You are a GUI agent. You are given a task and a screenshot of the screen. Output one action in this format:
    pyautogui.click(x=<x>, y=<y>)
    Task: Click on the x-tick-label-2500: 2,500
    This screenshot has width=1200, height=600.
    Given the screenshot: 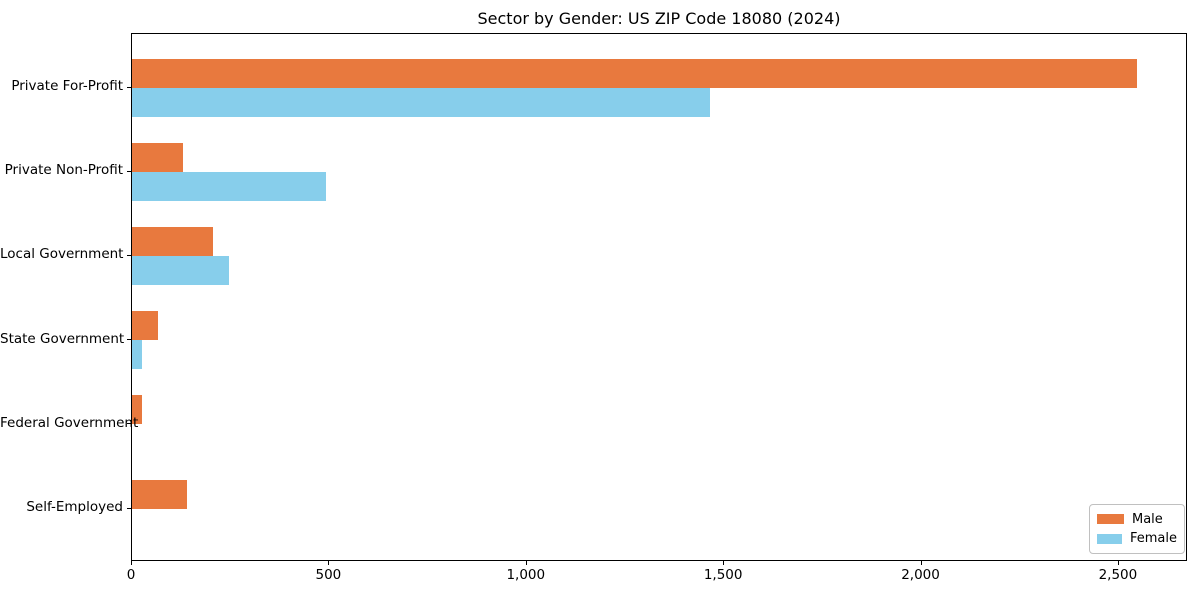 What is the action you would take?
    pyautogui.click(x=1118, y=575)
    